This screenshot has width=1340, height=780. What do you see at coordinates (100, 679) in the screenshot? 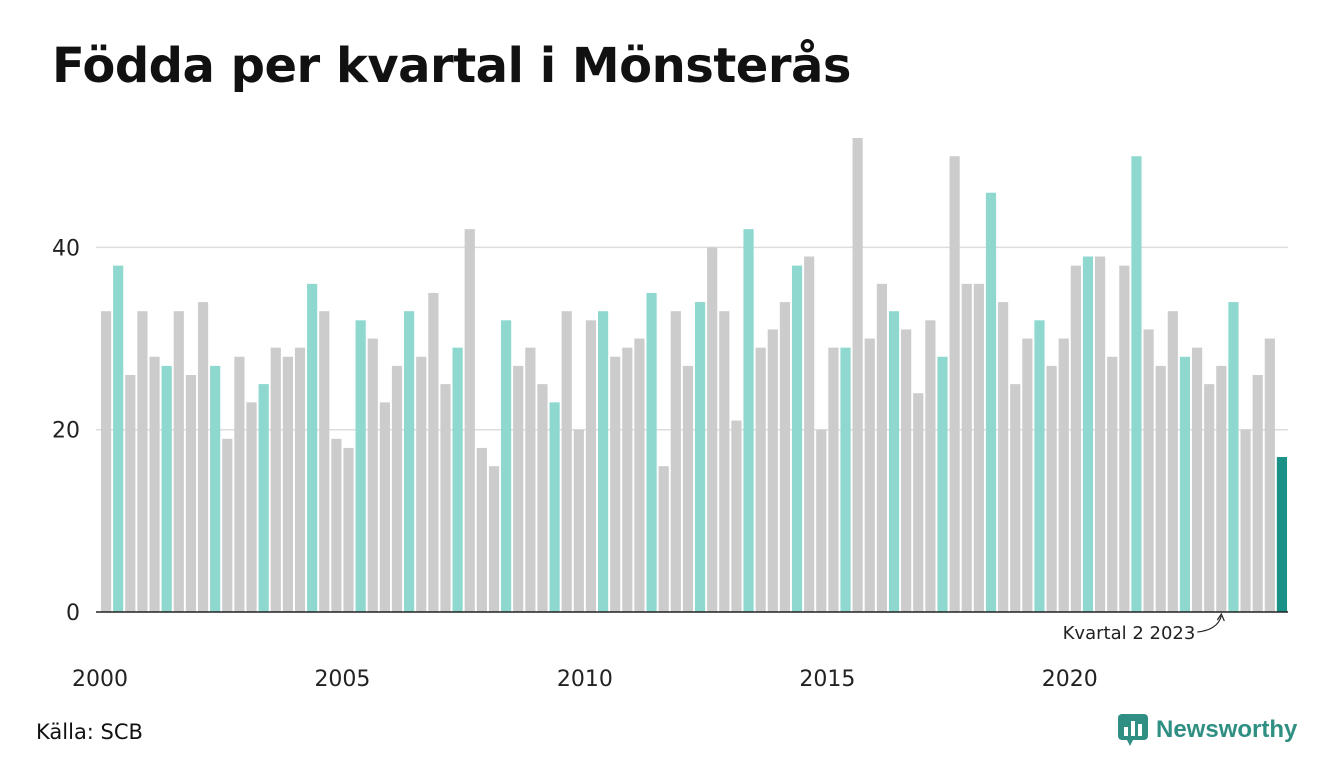
I see `x-tick-label: 2000` at bounding box center [100, 679].